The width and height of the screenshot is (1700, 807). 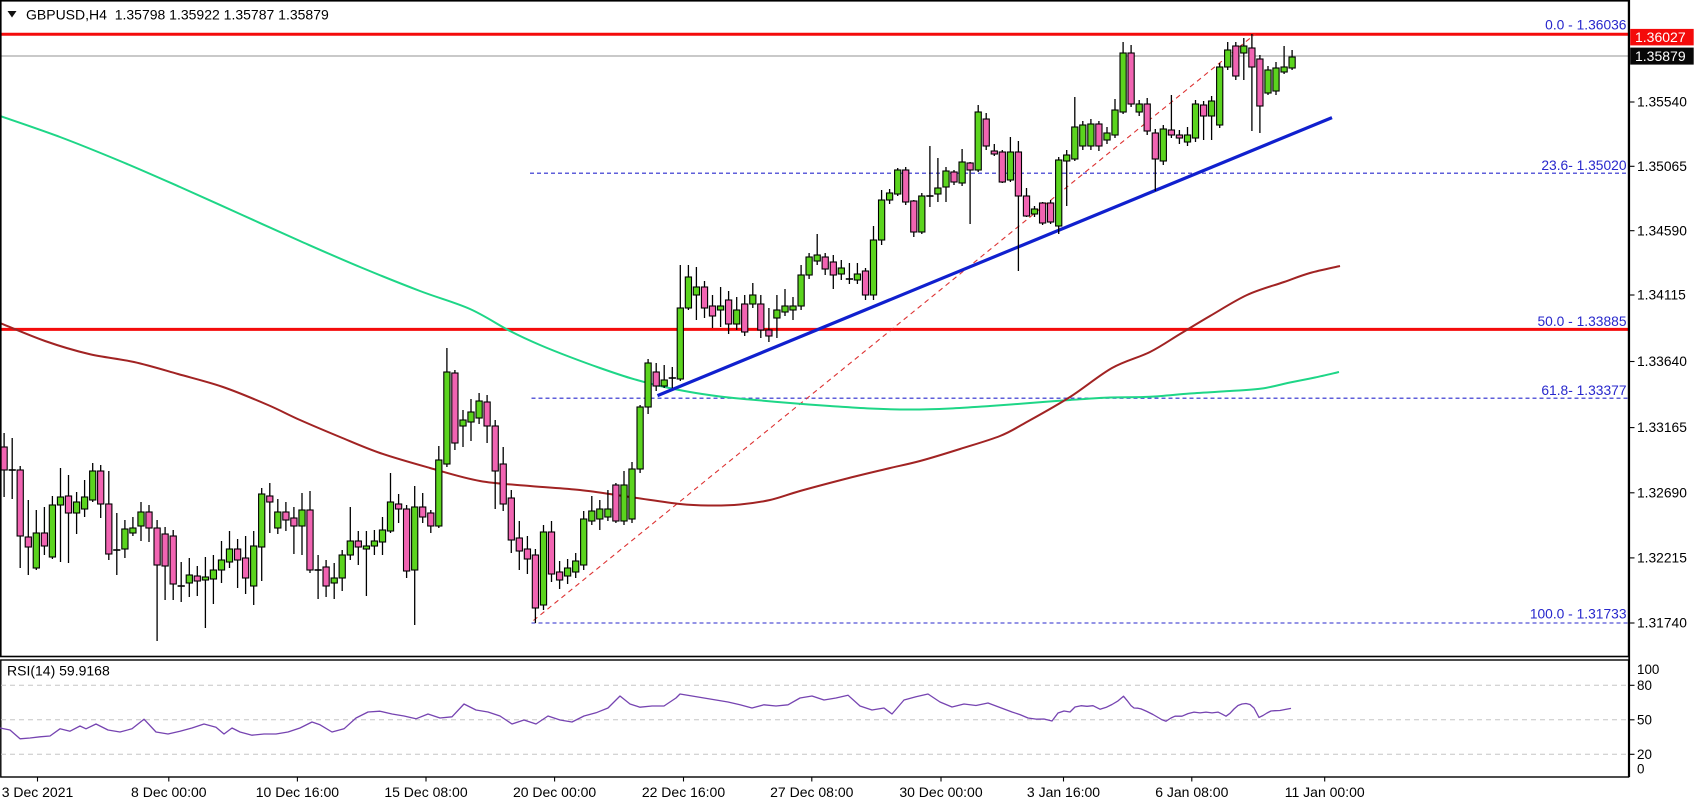 I want to click on svg-text: 1.35879, so click(x=1660, y=56).